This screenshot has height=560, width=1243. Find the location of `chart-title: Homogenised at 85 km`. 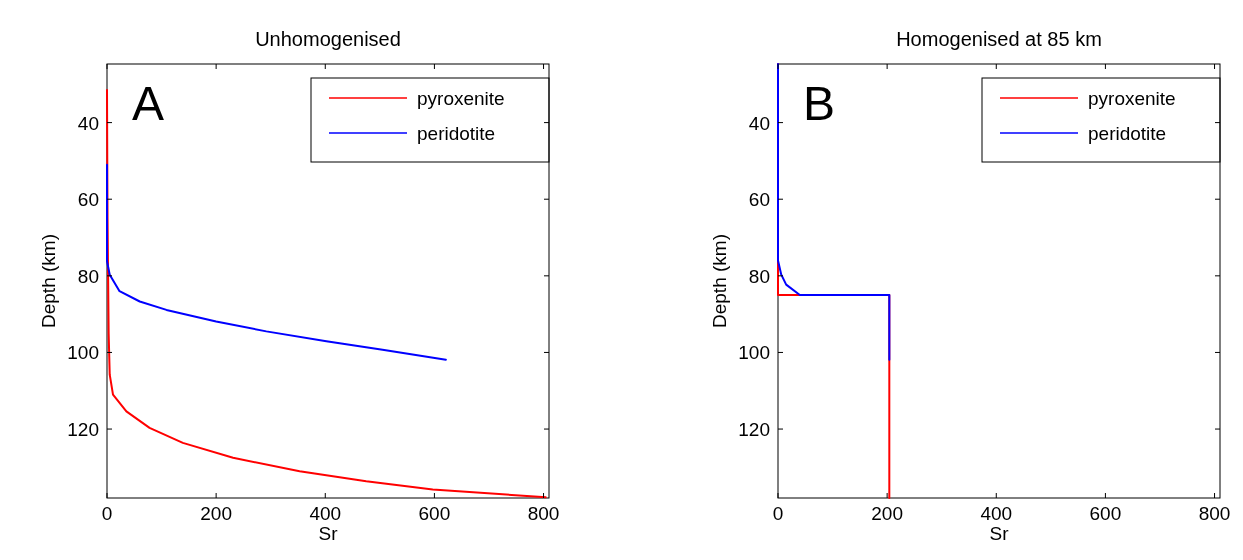

chart-title: Homogenised at 85 km is located at coordinates (999, 39).